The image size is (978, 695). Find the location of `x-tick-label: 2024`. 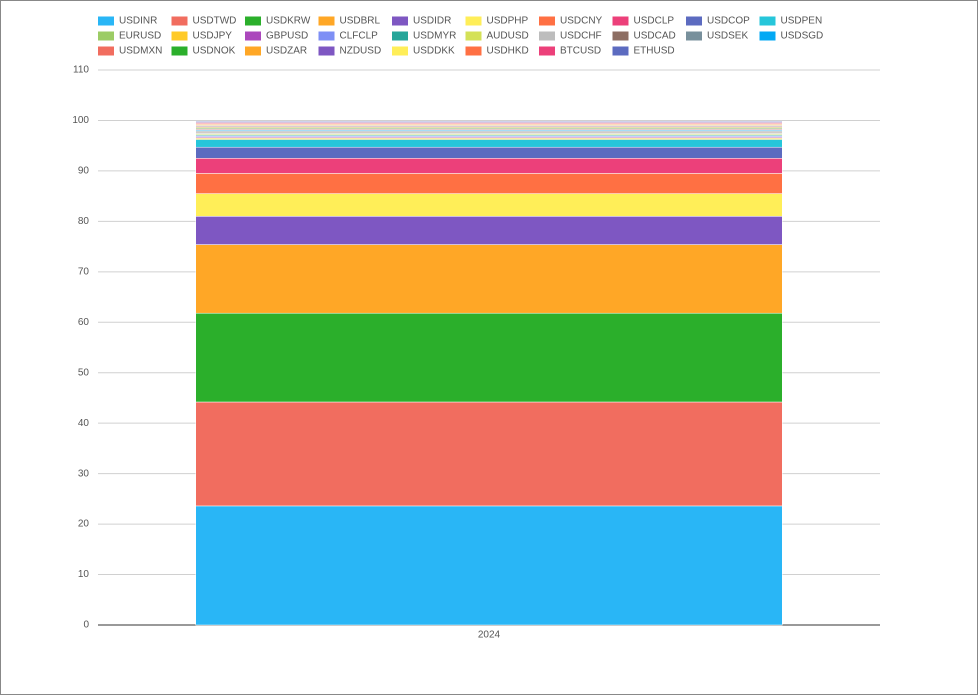

x-tick-label: 2024 is located at coordinates (489, 635).